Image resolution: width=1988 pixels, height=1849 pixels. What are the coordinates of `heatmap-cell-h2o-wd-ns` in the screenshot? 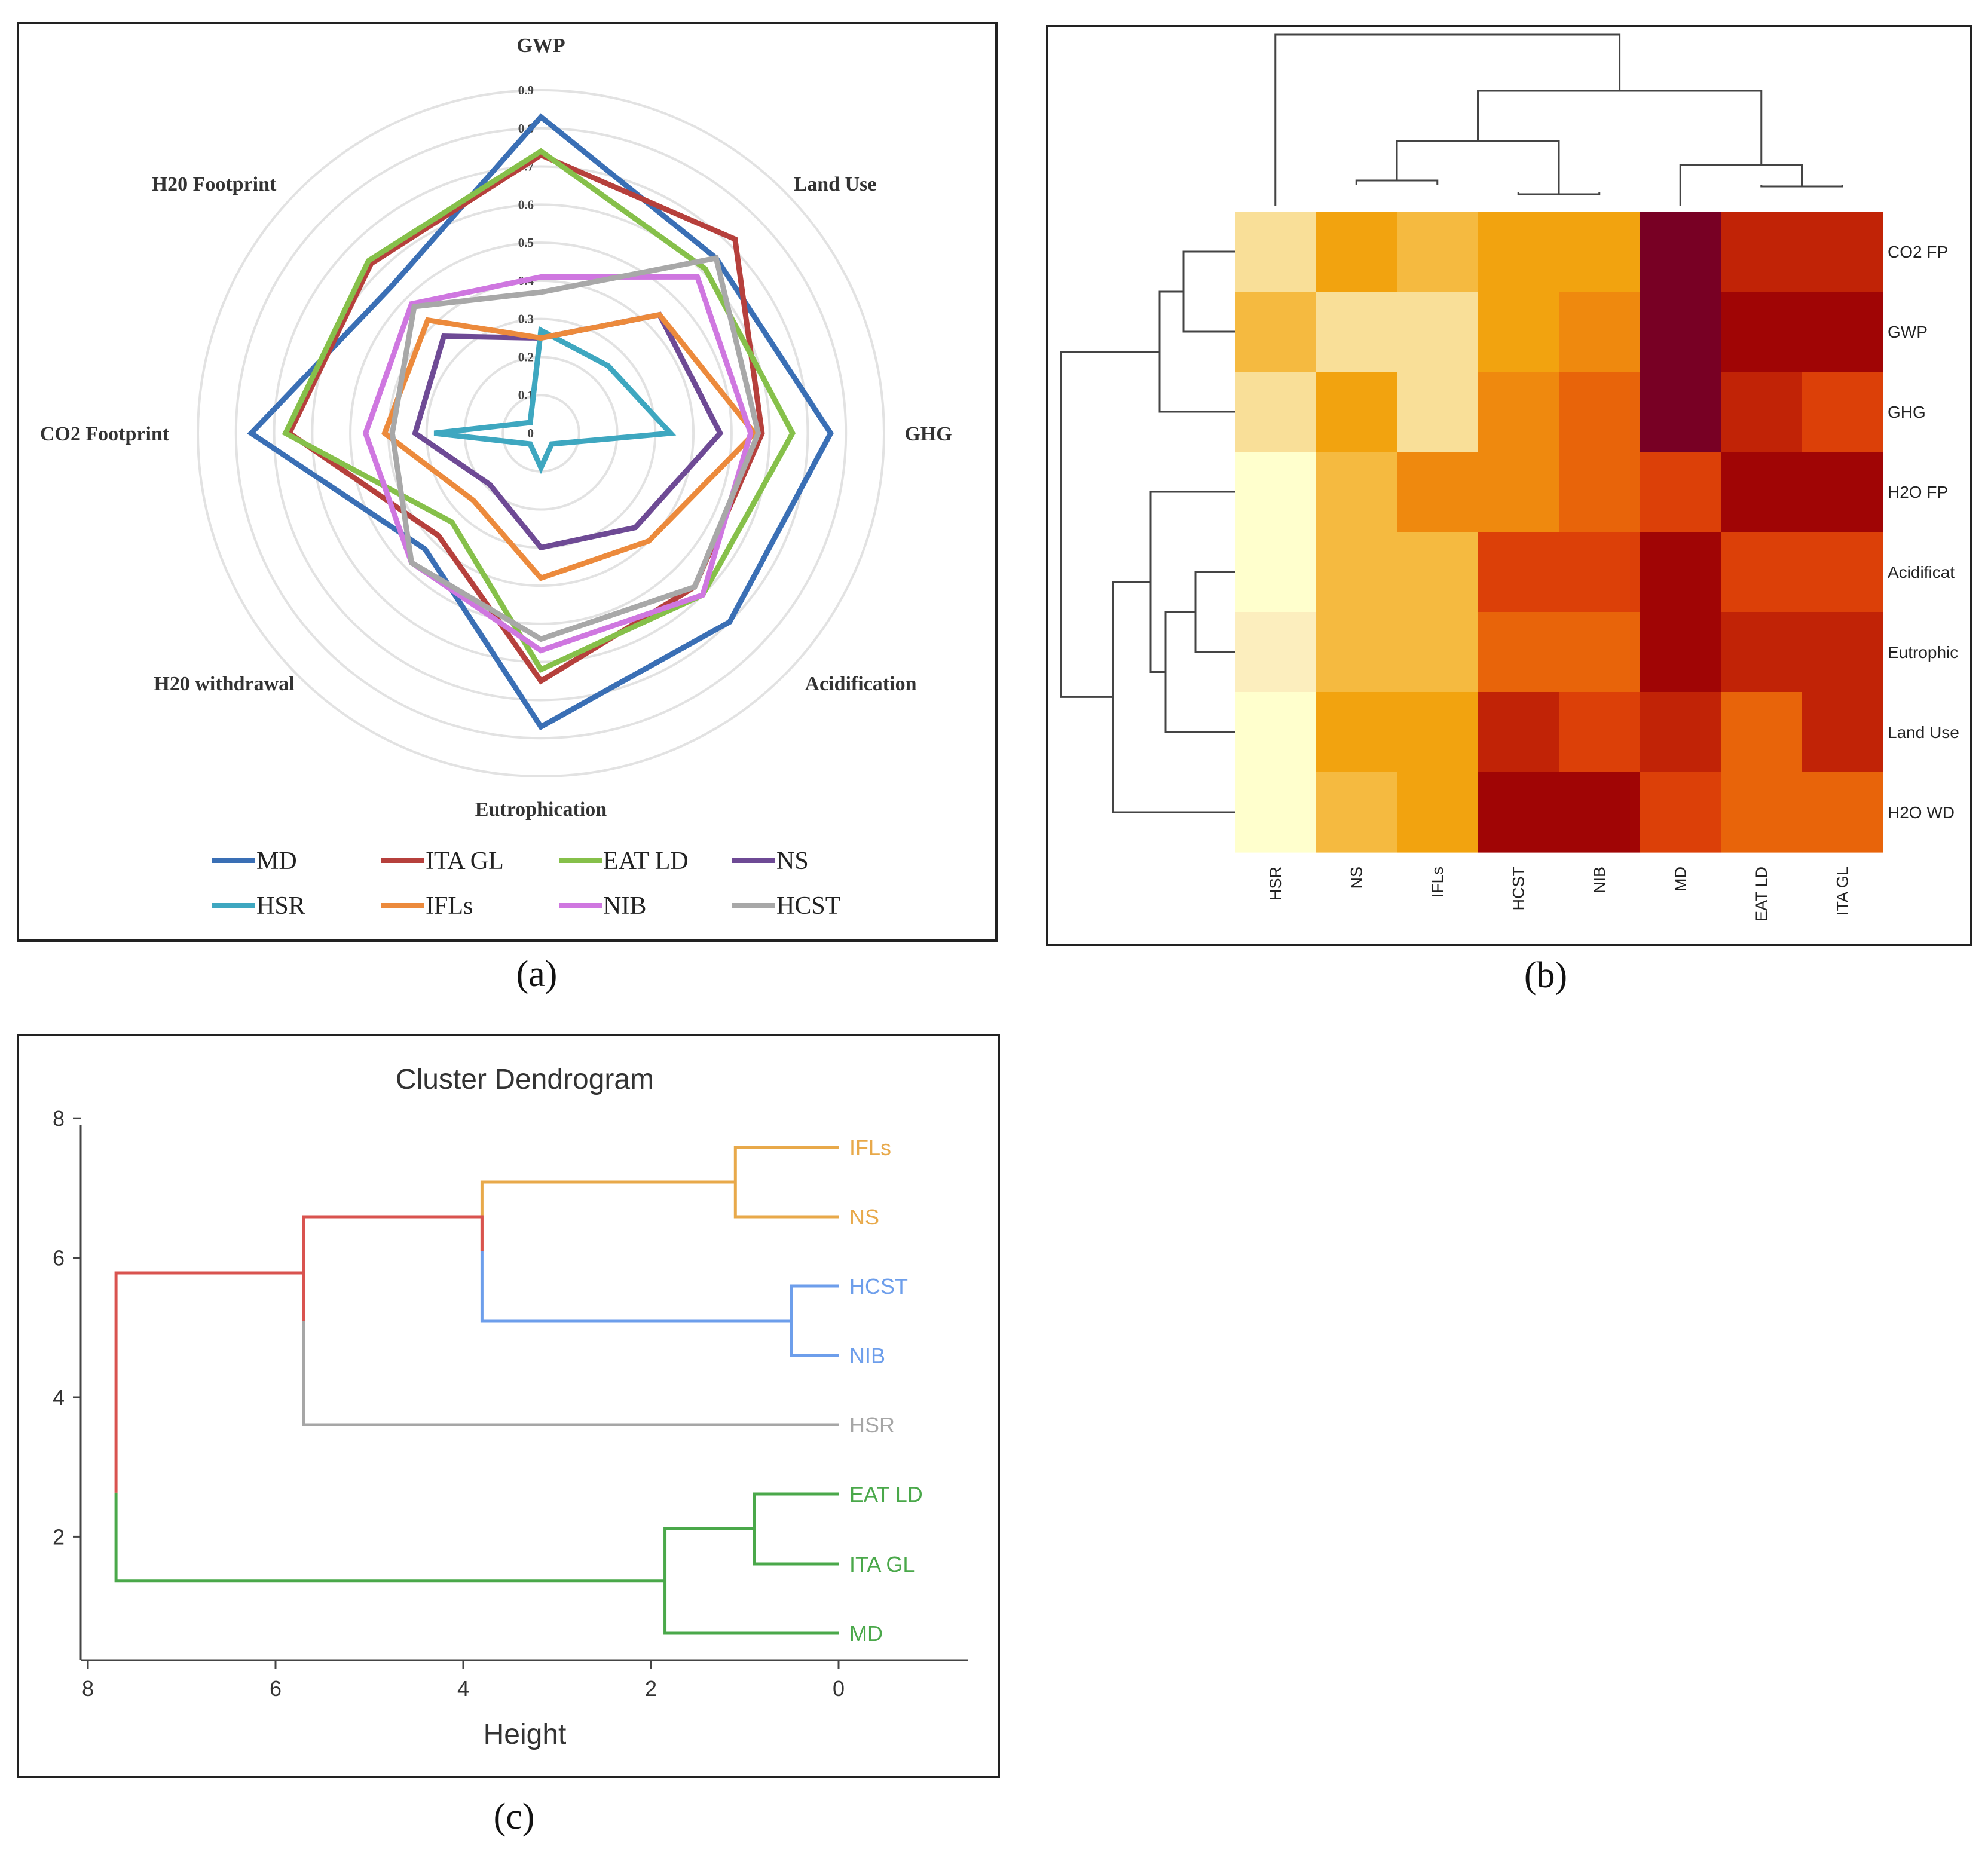 It's located at (1356, 812).